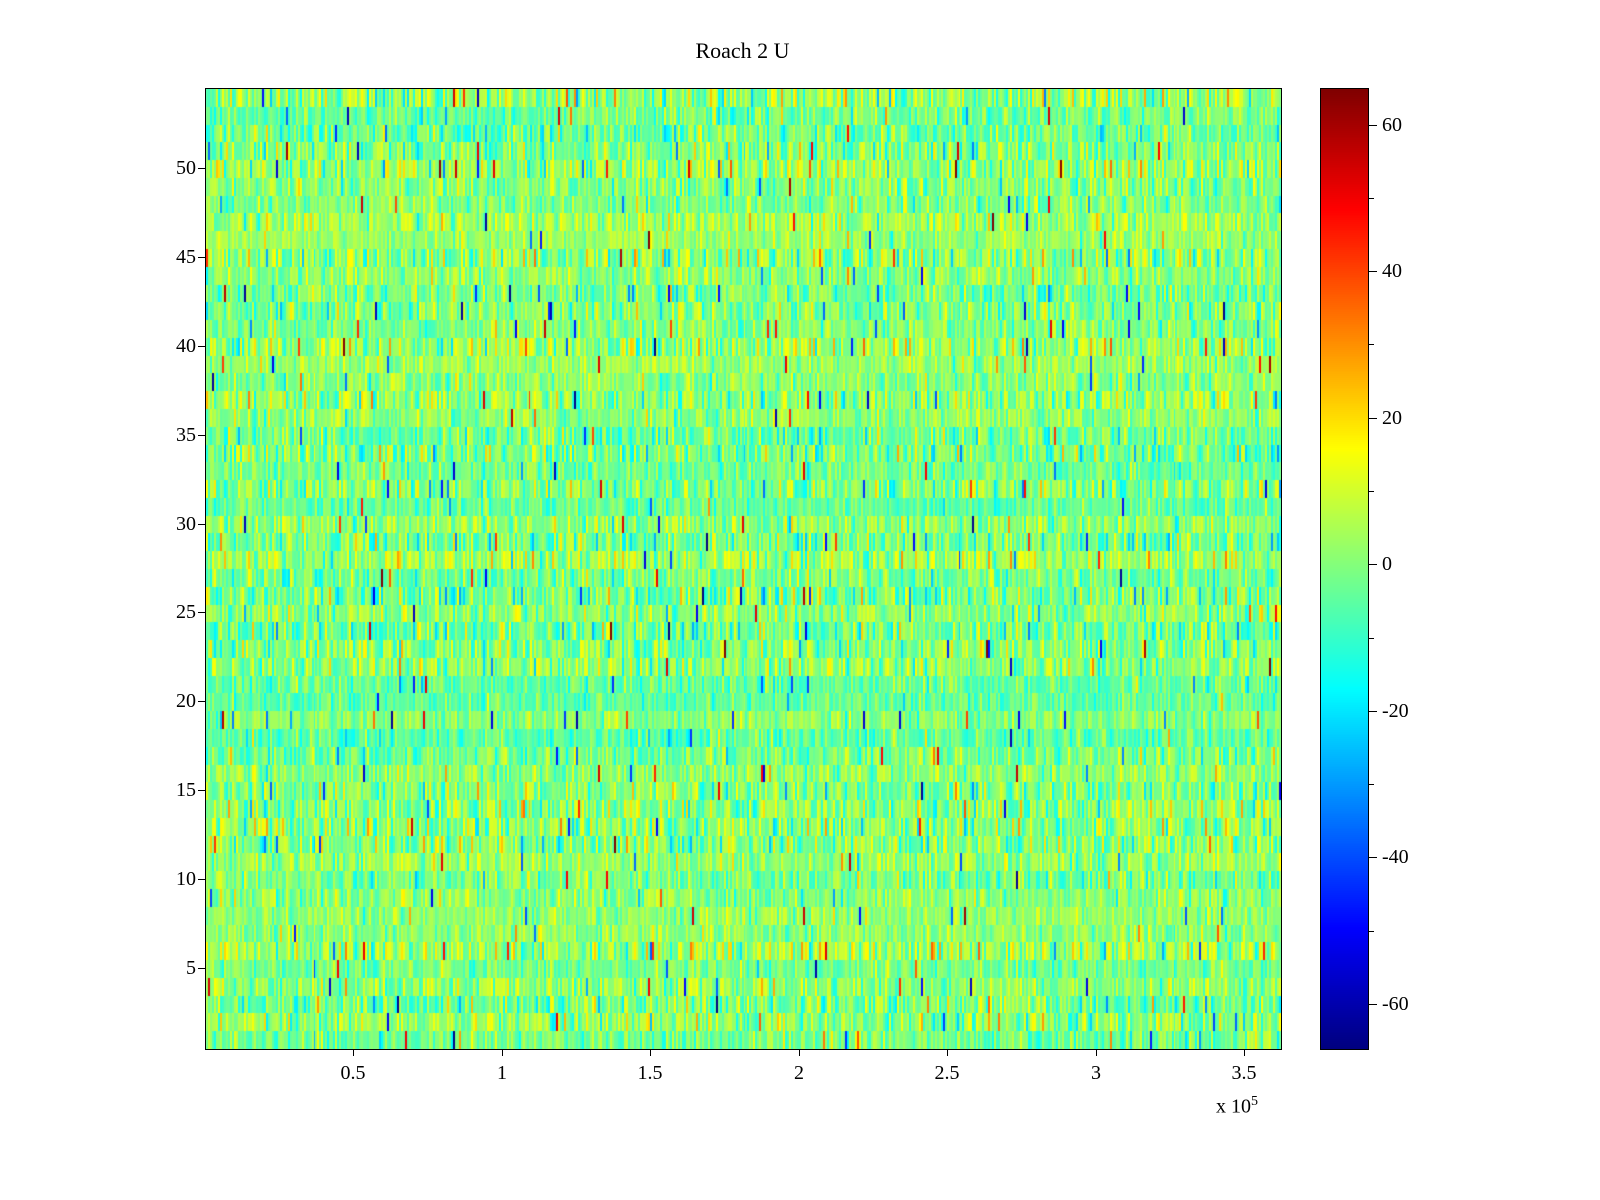 The width and height of the screenshot is (1600, 1200). I want to click on colorbar-tick-label: -60, so click(1395, 1004).